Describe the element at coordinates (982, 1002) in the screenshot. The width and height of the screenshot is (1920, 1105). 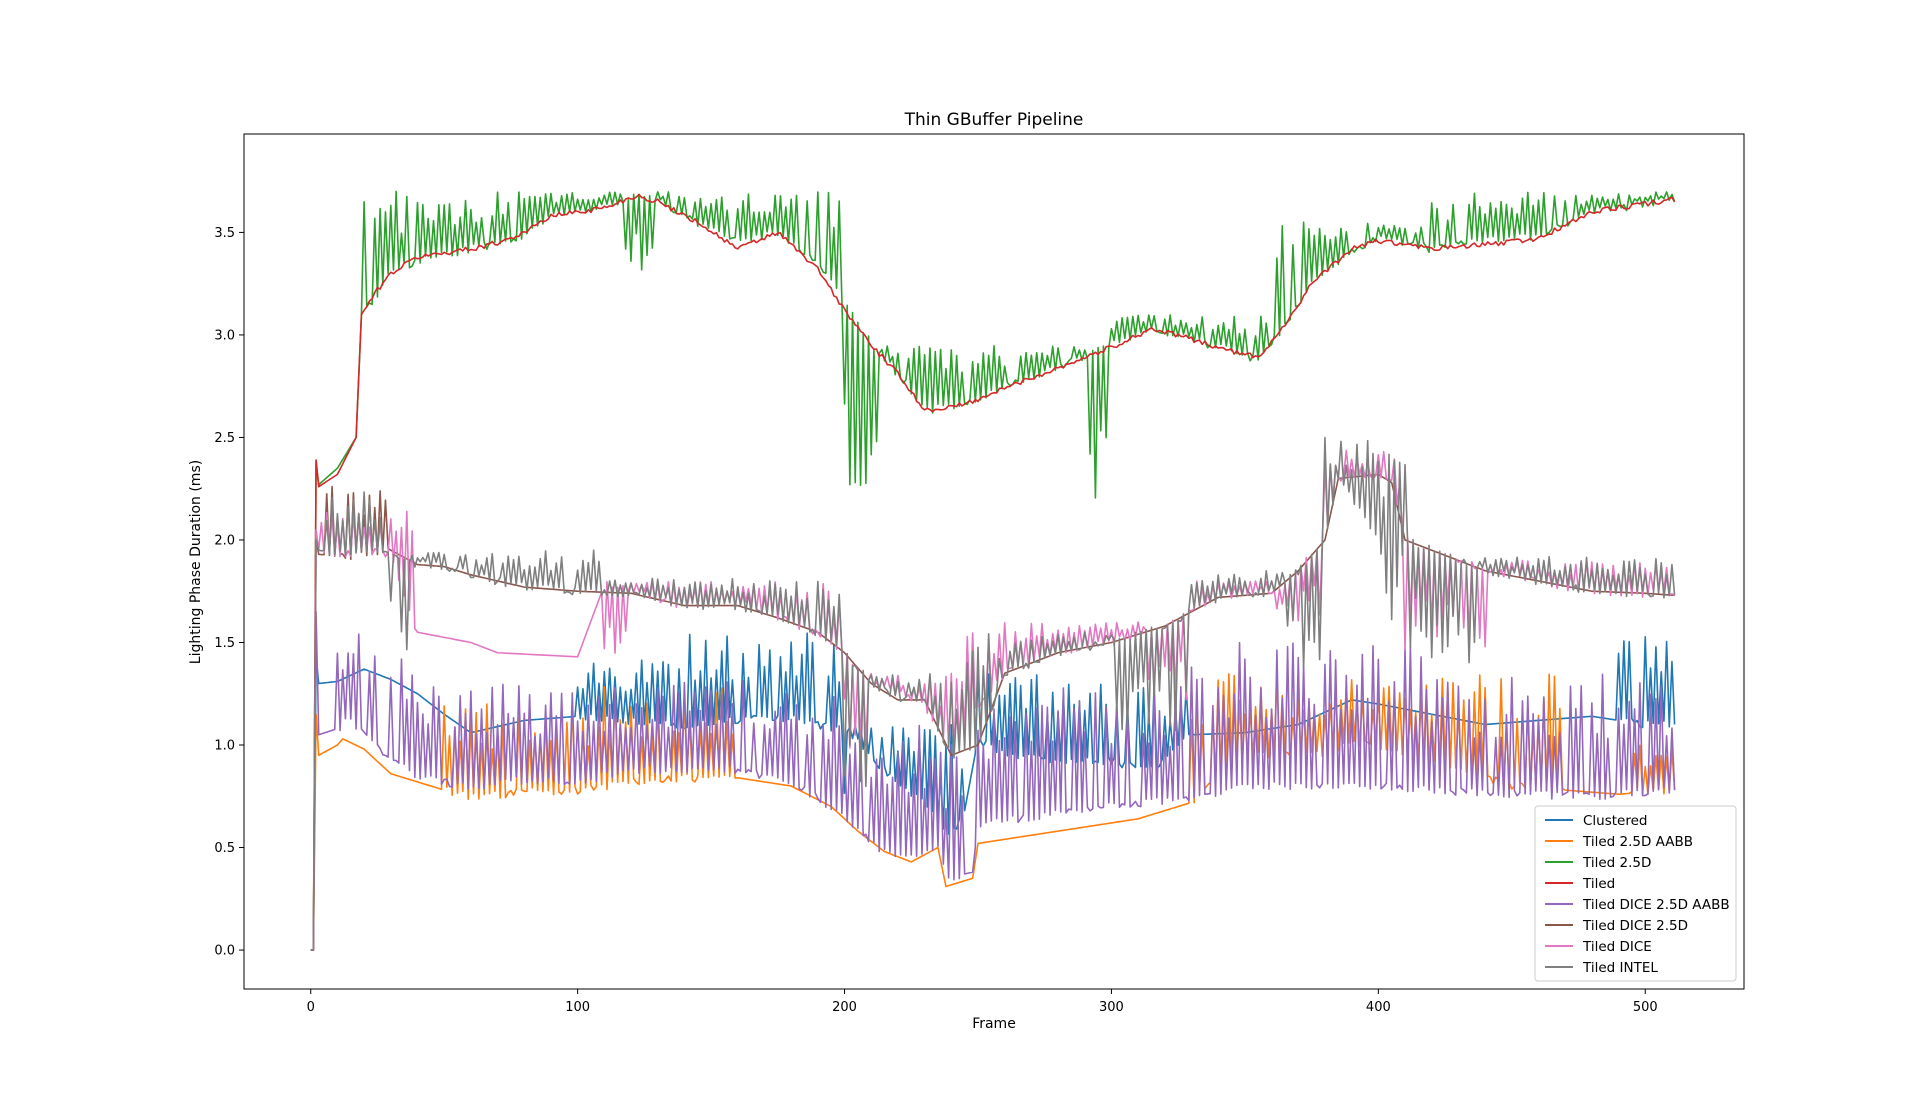
I see `x-axis: 0 100 200 300 400 500` at that location.